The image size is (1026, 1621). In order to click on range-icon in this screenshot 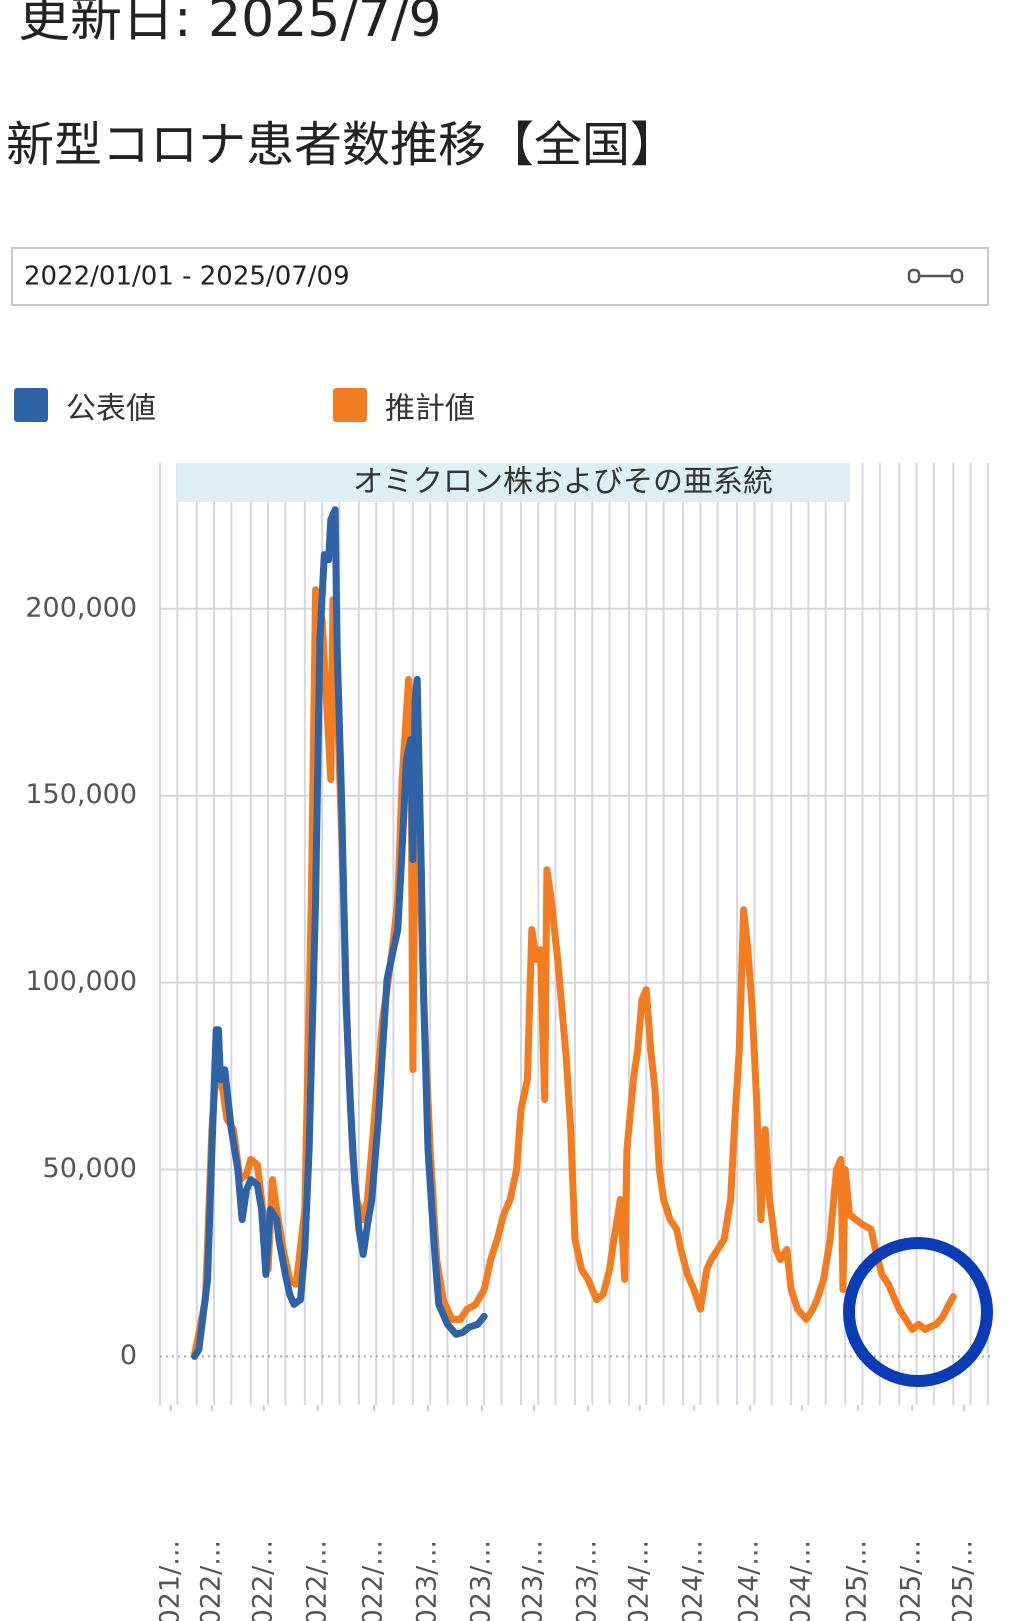, I will do `click(935, 276)`.